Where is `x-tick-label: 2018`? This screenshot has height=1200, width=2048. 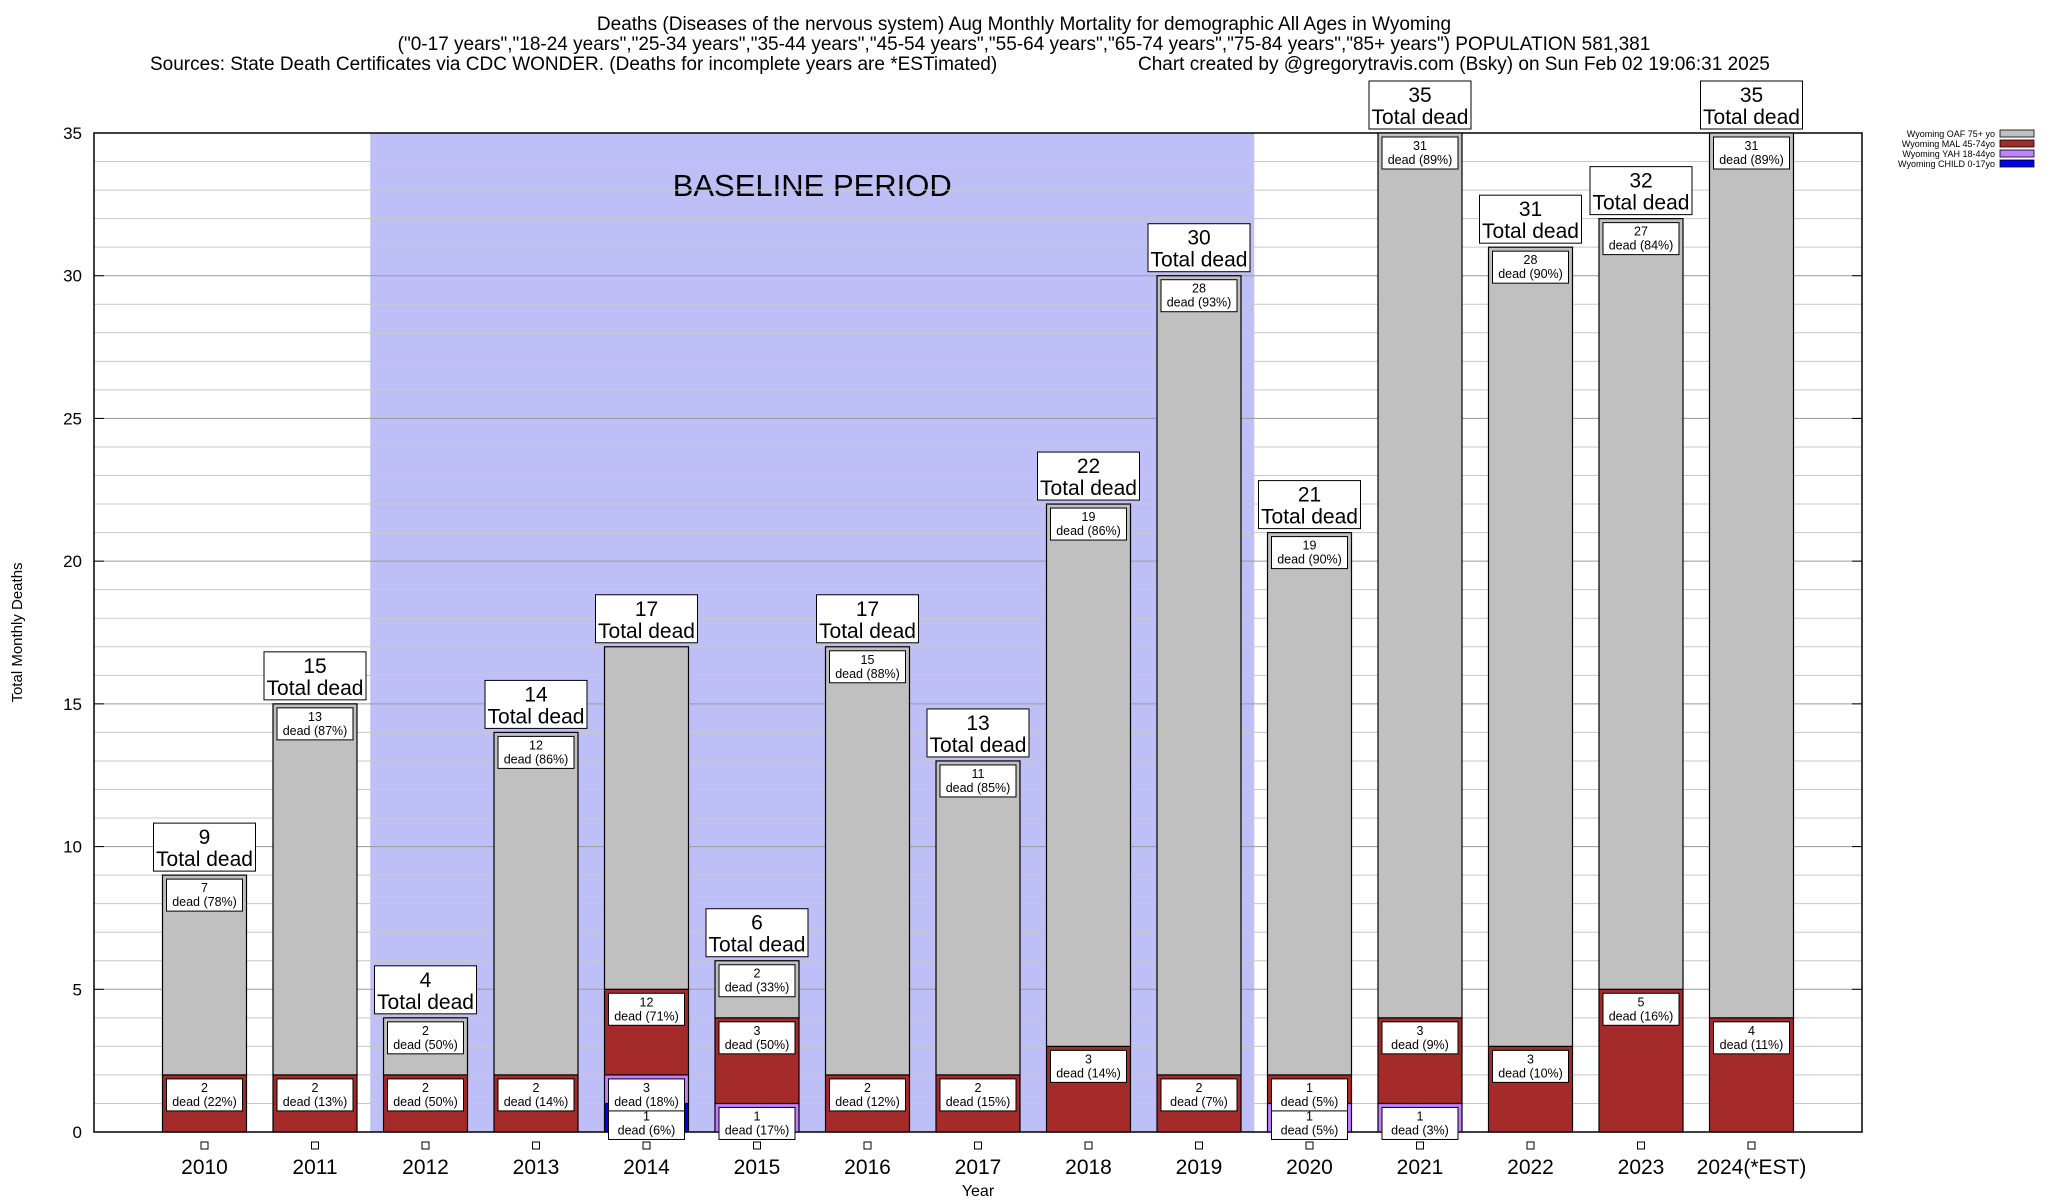
x-tick-label: 2018 is located at coordinates (1088, 1167).